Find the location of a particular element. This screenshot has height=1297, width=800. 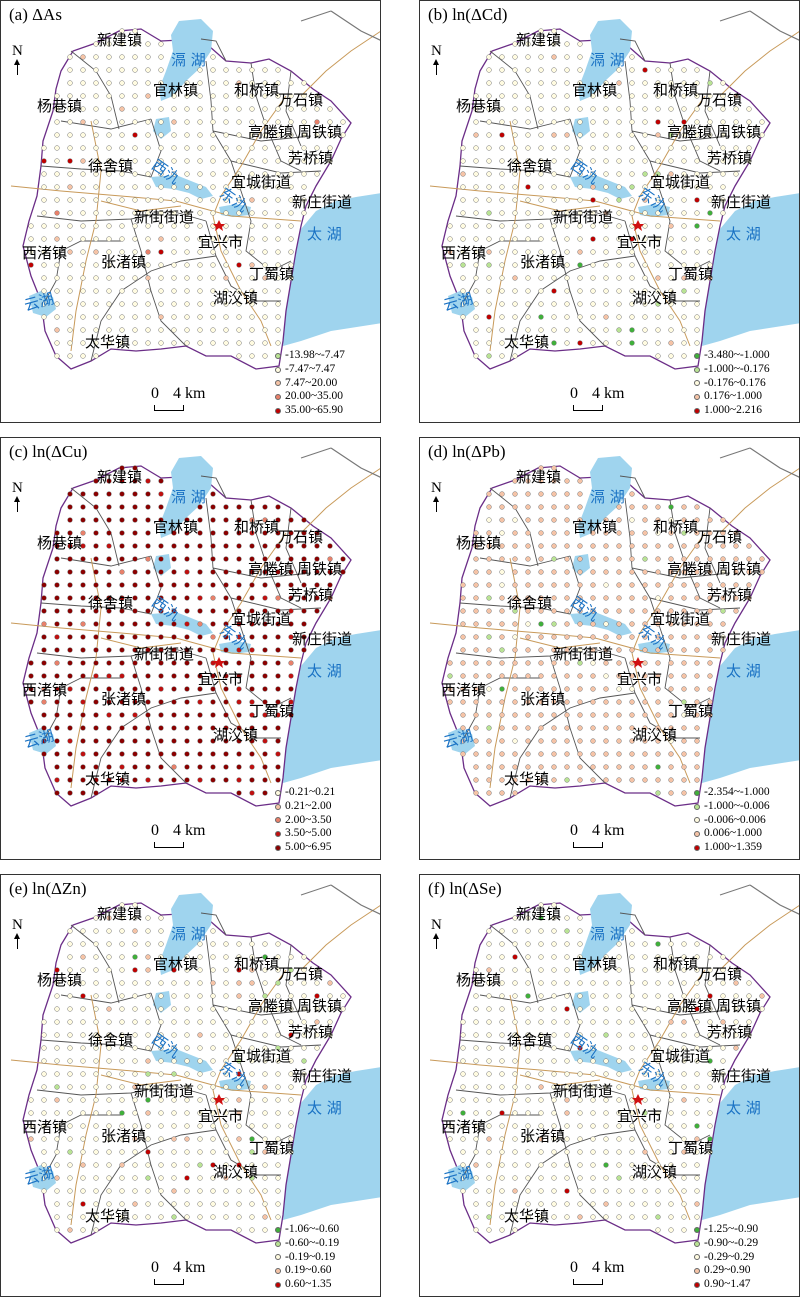

town-boundary is located at coordinates (106, 124).